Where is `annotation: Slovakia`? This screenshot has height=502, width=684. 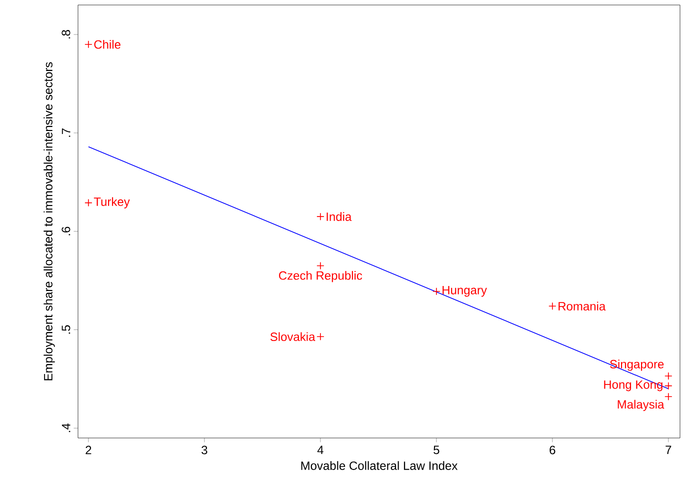 annotation: Slovakia is located at coordinates (293, 337).